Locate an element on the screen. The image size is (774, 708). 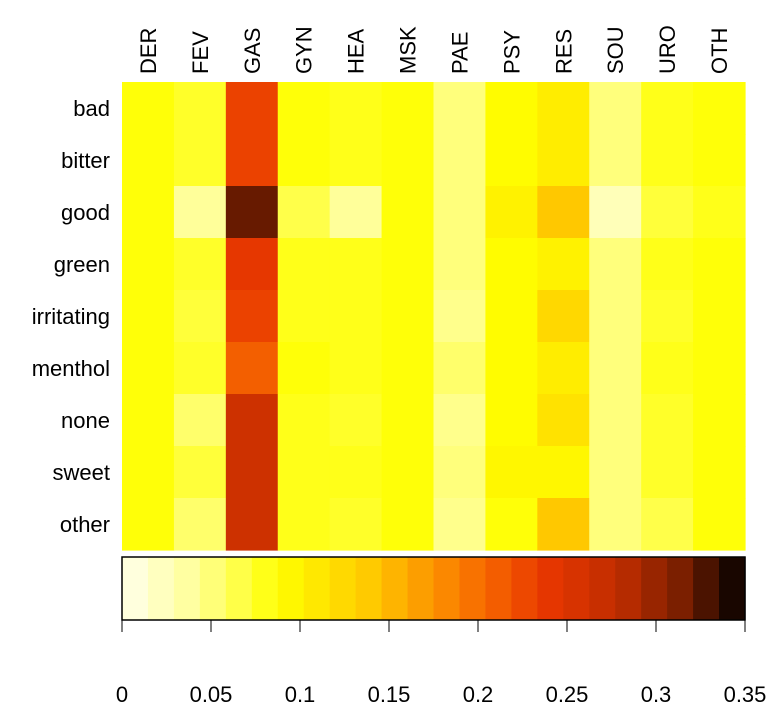
row-label: sweet is located at coordinates (81, 472).